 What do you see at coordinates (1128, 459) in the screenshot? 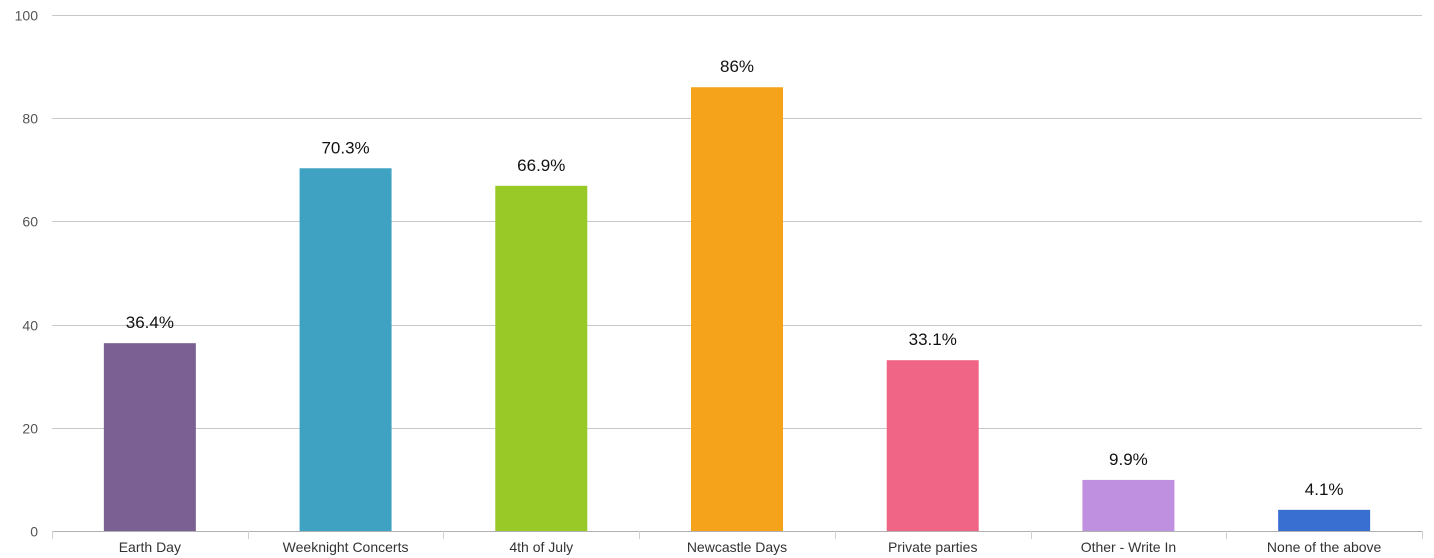
I see `data-label: 9.9%` at bounding box center [1128, 459].